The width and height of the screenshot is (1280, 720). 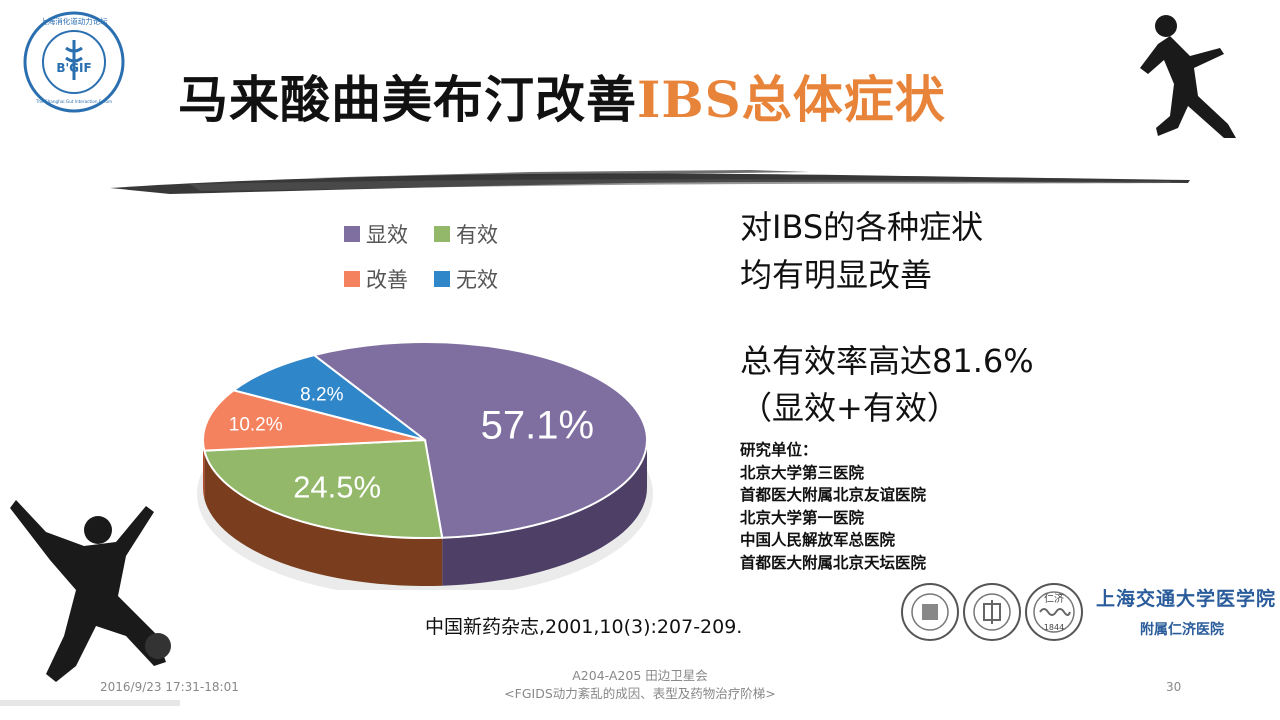 I want to click on pie-data-label: 10.2%, so click(x=256, y=425).